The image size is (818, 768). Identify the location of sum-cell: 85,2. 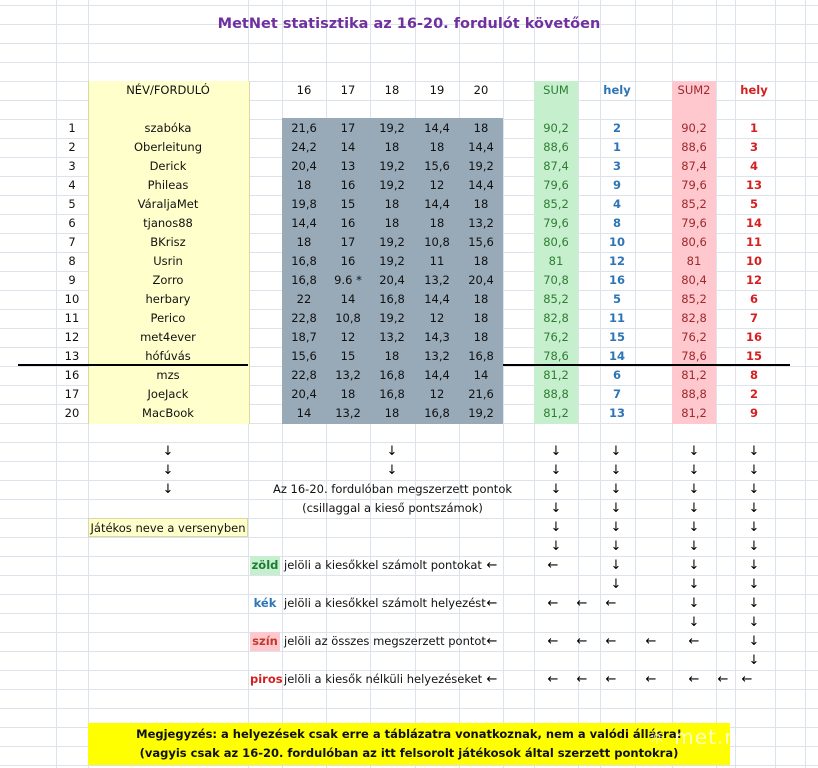
(556, 204).